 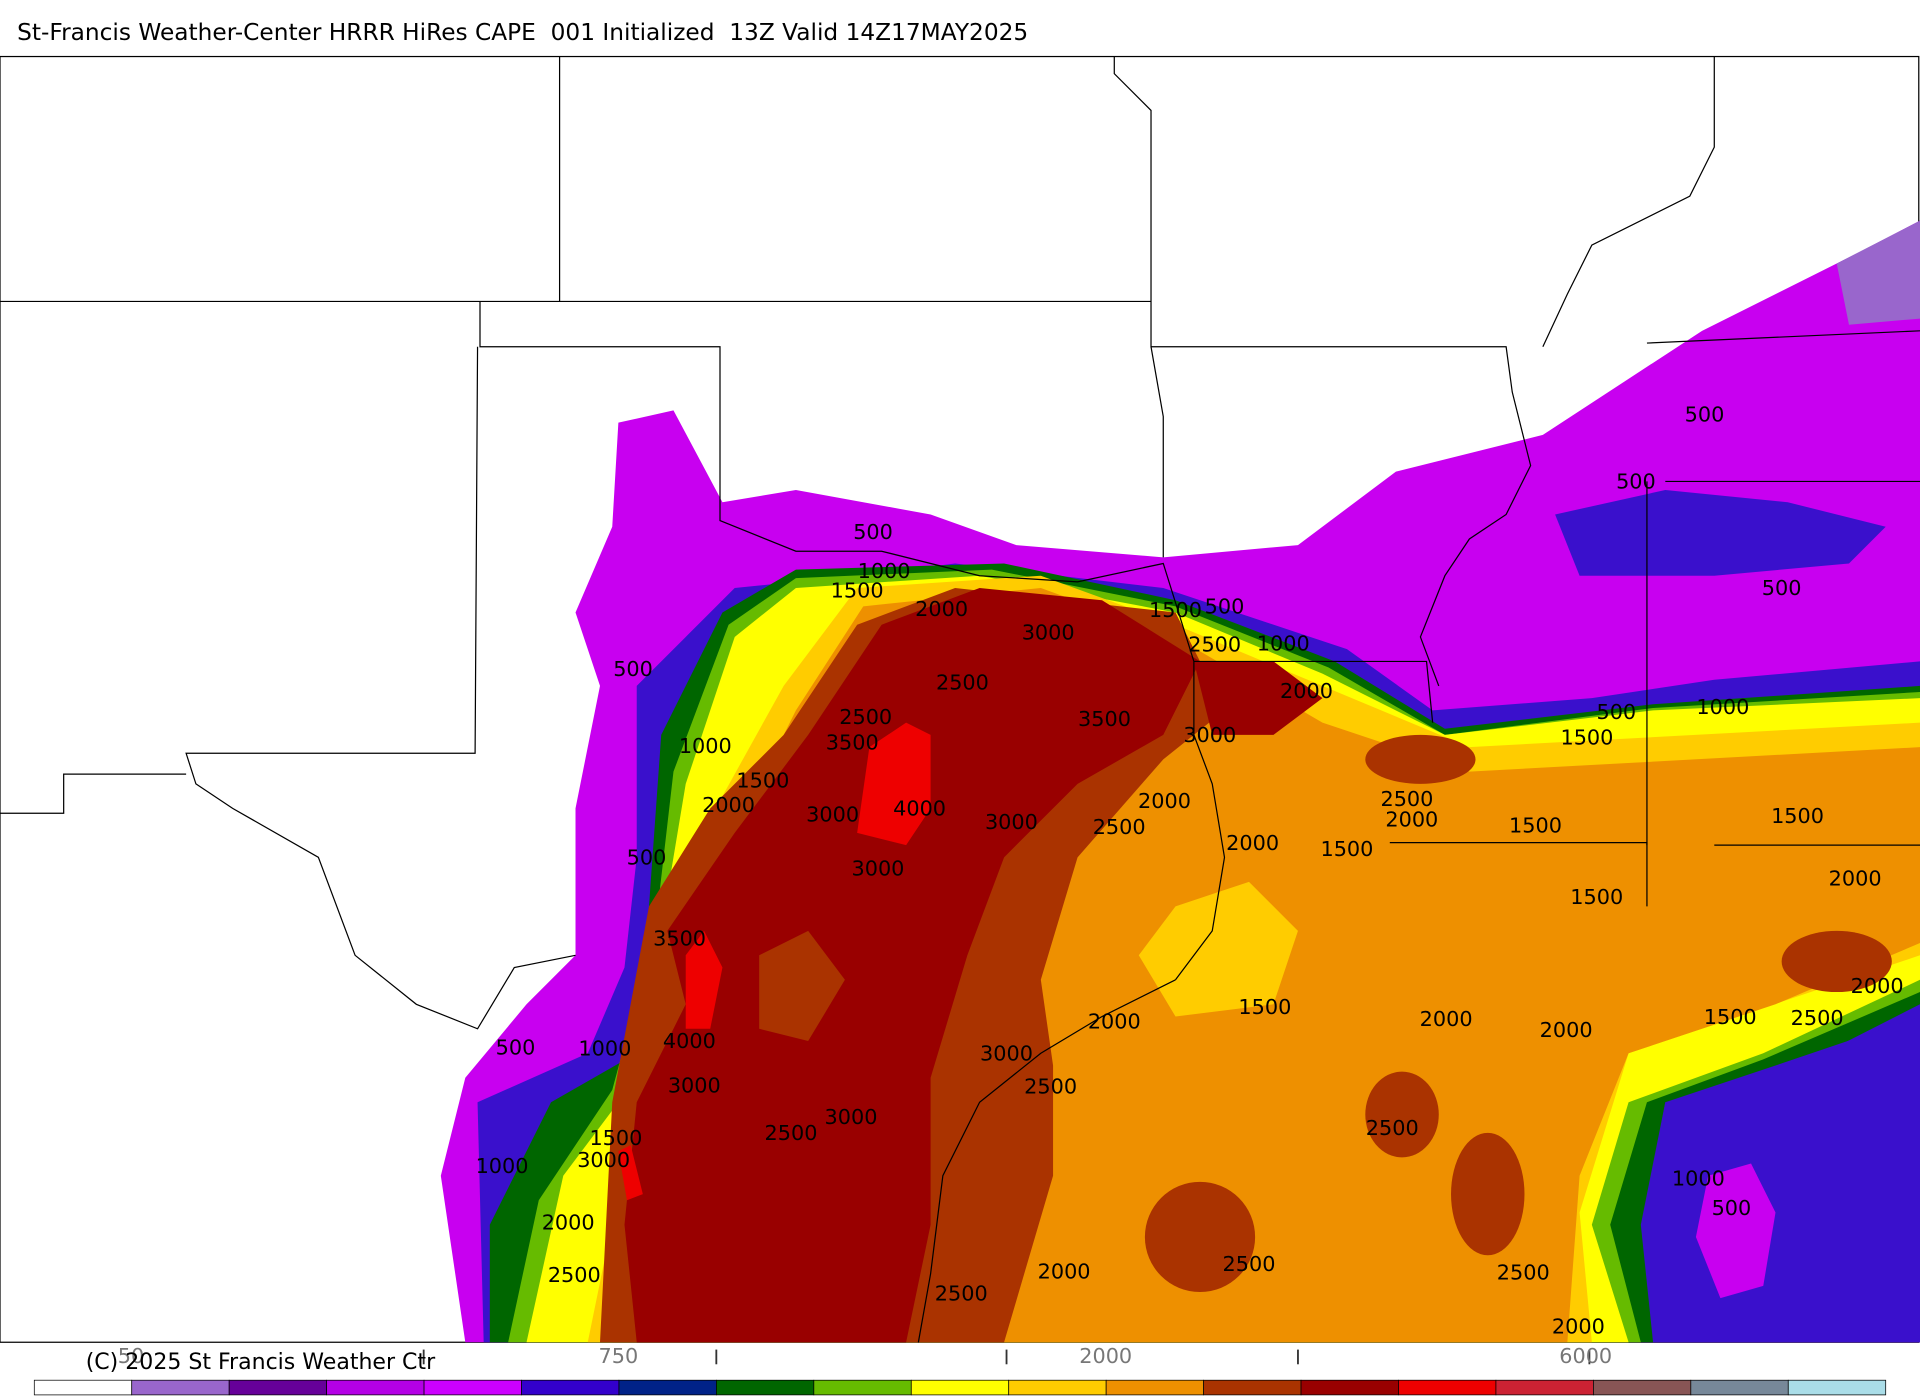 I want to click on colorbar-label: 2000, so click(x=1105, y=1356).